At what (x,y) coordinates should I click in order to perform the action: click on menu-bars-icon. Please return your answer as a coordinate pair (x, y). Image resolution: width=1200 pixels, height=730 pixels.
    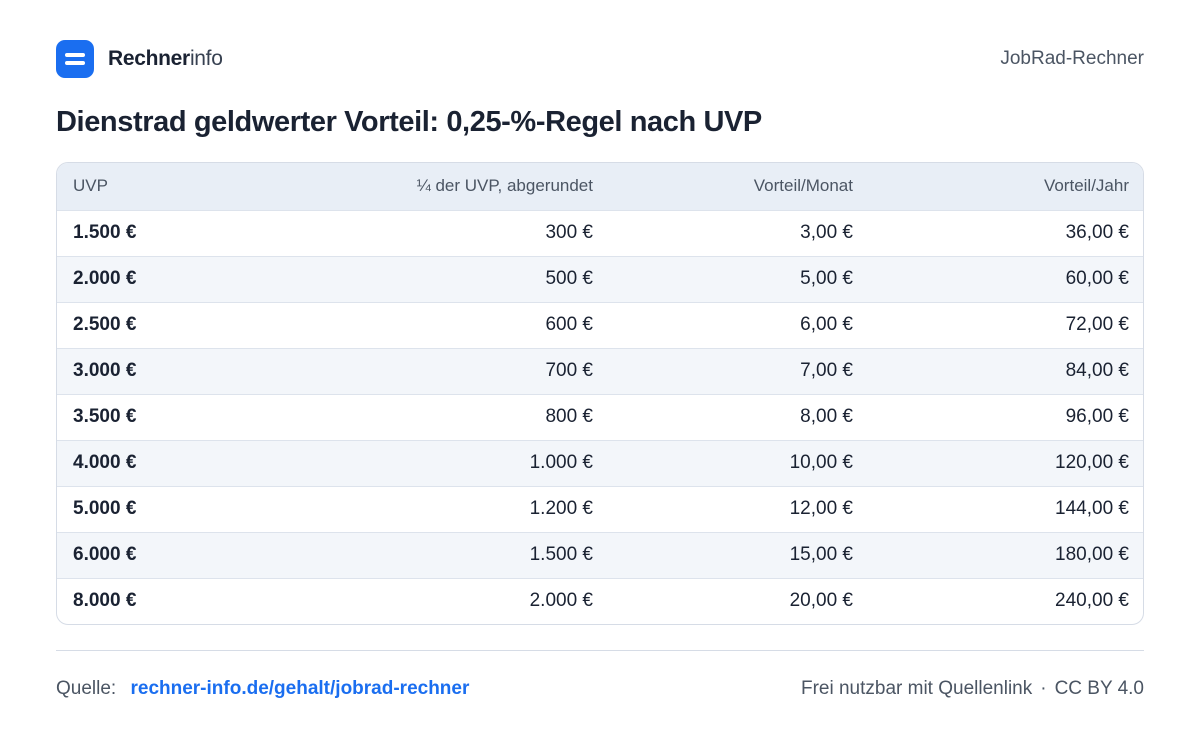
    Looking at the image, I should click on (75, 59).